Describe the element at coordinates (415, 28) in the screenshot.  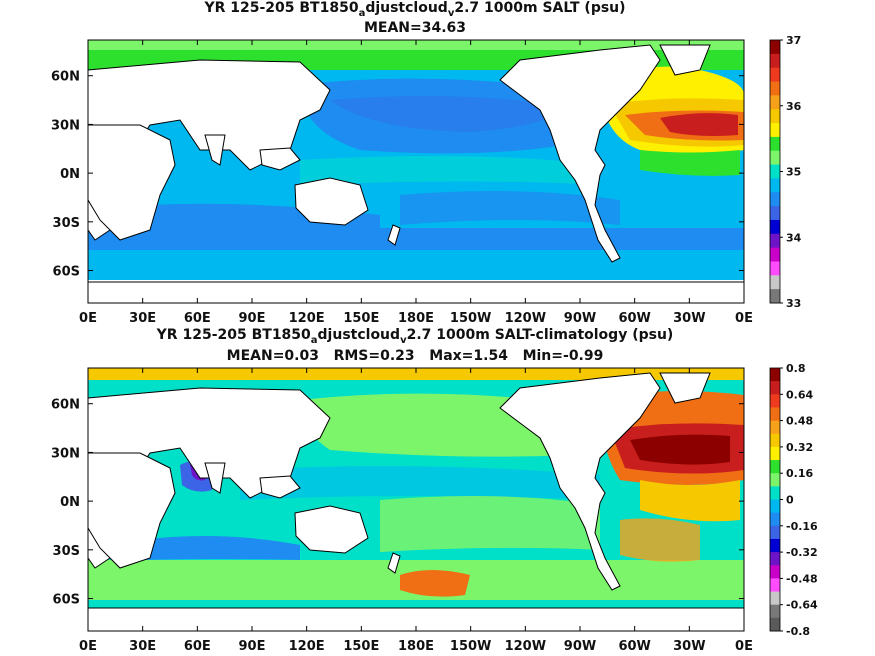
I see `panel1-mean: MEAN=34.63` at that location.